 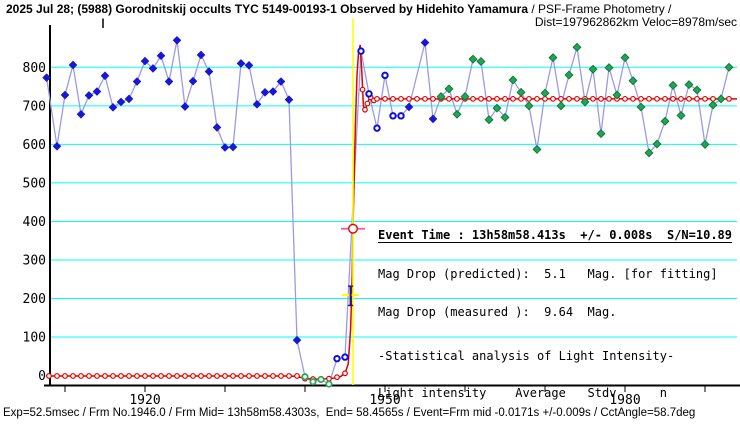 What do you see at coordinates (384, 400) in the screenshot?
I see `x-axis-label-1950: 1950` at bounding box center [384, 400].